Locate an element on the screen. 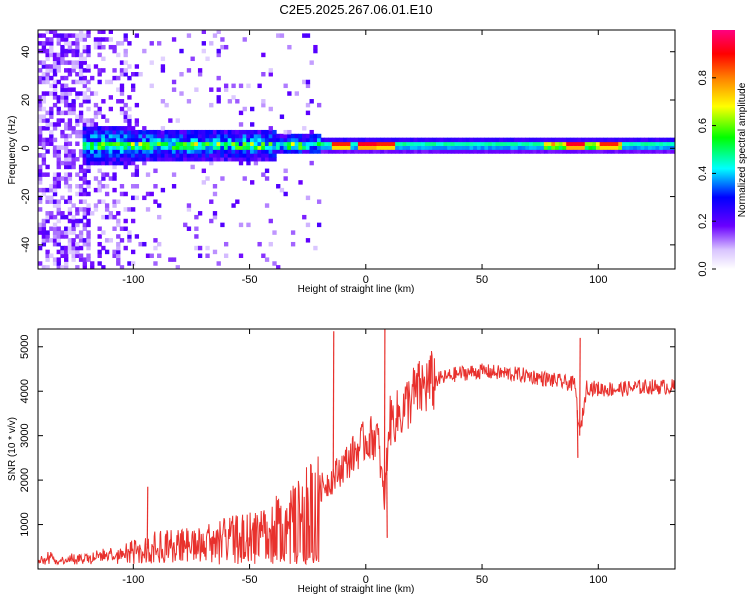  y-tick-label: 1000 is located at coordinates (25, 524).